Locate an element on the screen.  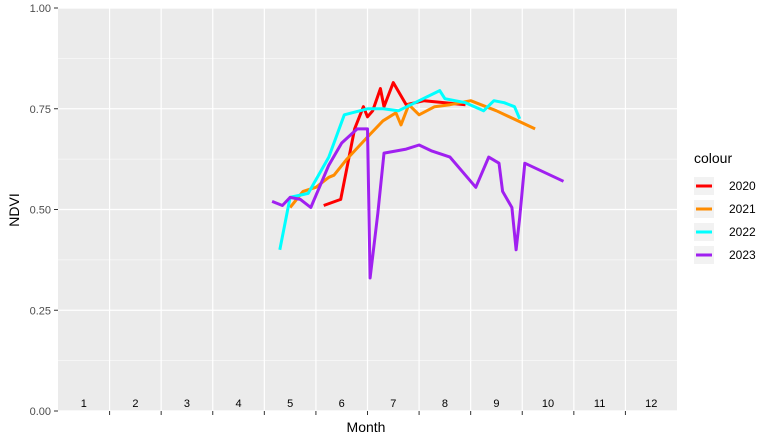
legend-label-2021: 2021 is located at coordinates (742, 209).